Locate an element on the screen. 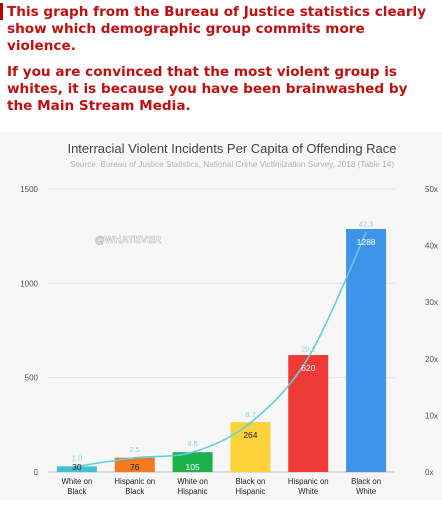  right-axis-tick-label: 0x is located at coordinates (429, 472).